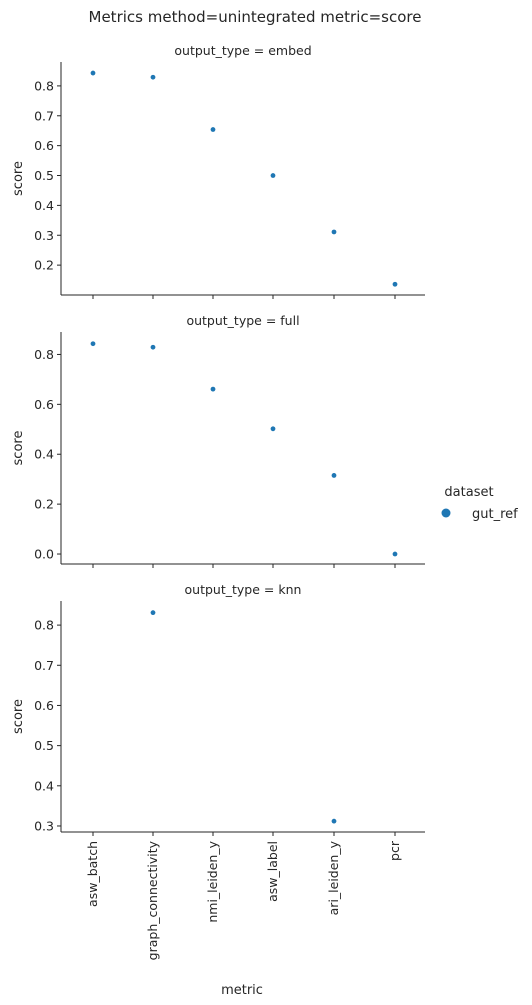  I want to click on facet-title: output_type = knn, so click(243, 589).